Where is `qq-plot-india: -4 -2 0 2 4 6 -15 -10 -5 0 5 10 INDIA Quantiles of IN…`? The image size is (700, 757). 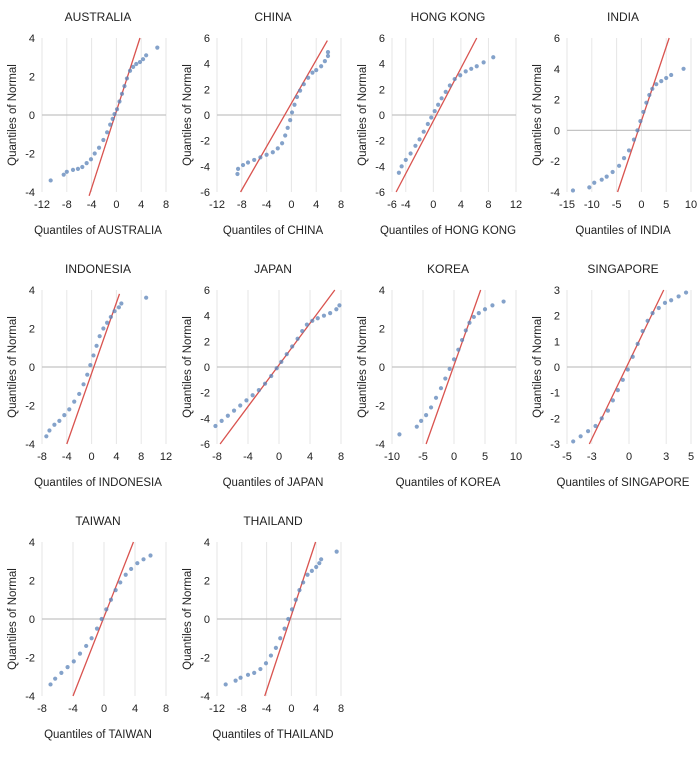
qq-plot-india: -4 -2 0 2 4 6 -15 -10 -5 0 5 10 INDIA Quantiles of IN… is located at coordinates (614, 123).